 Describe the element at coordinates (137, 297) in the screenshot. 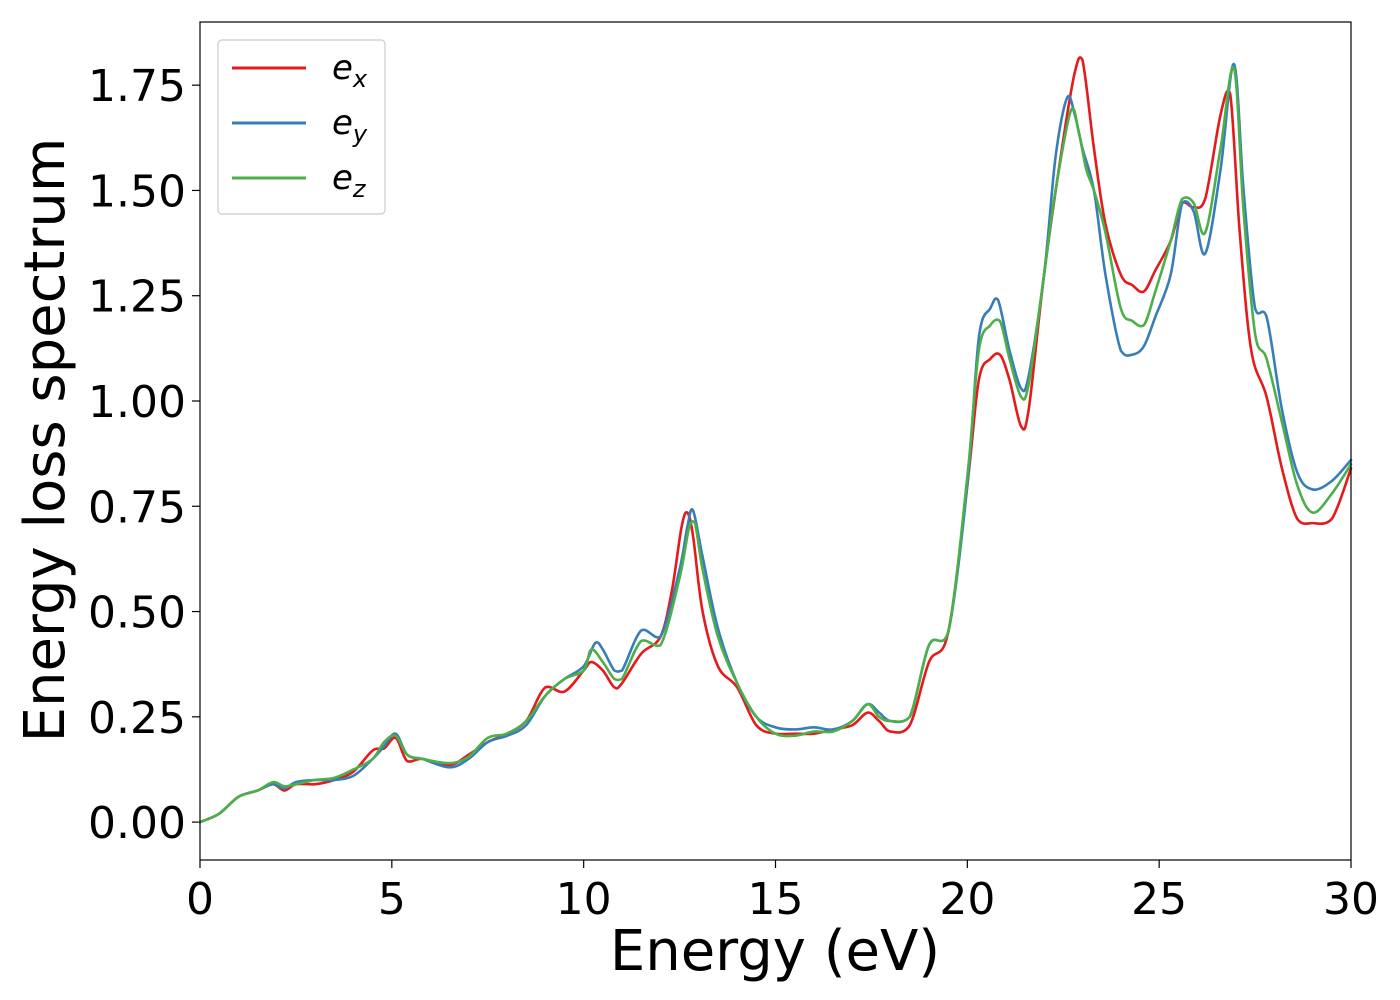

I see `y-tick-label: 1.25` at that location.